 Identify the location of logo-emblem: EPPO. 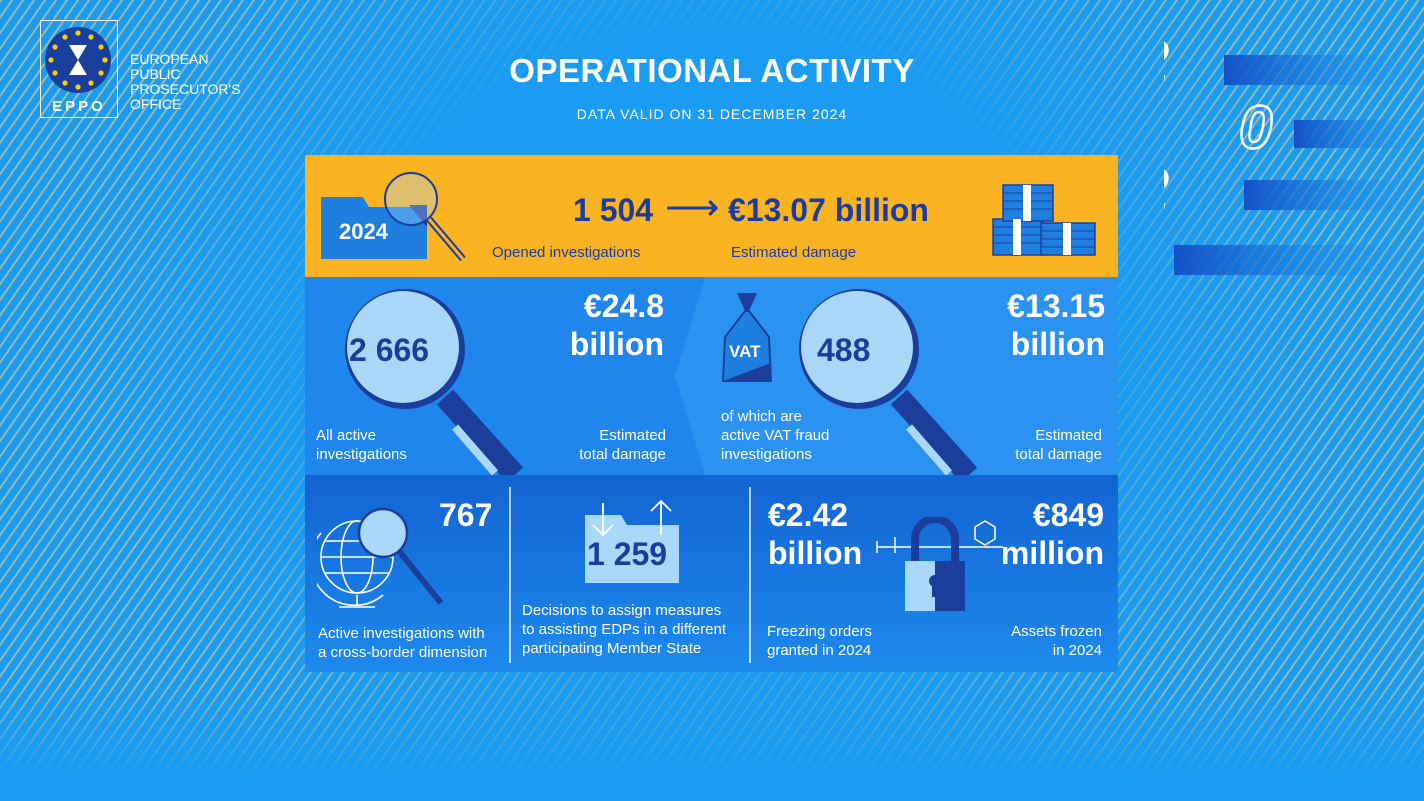
(79, 69).